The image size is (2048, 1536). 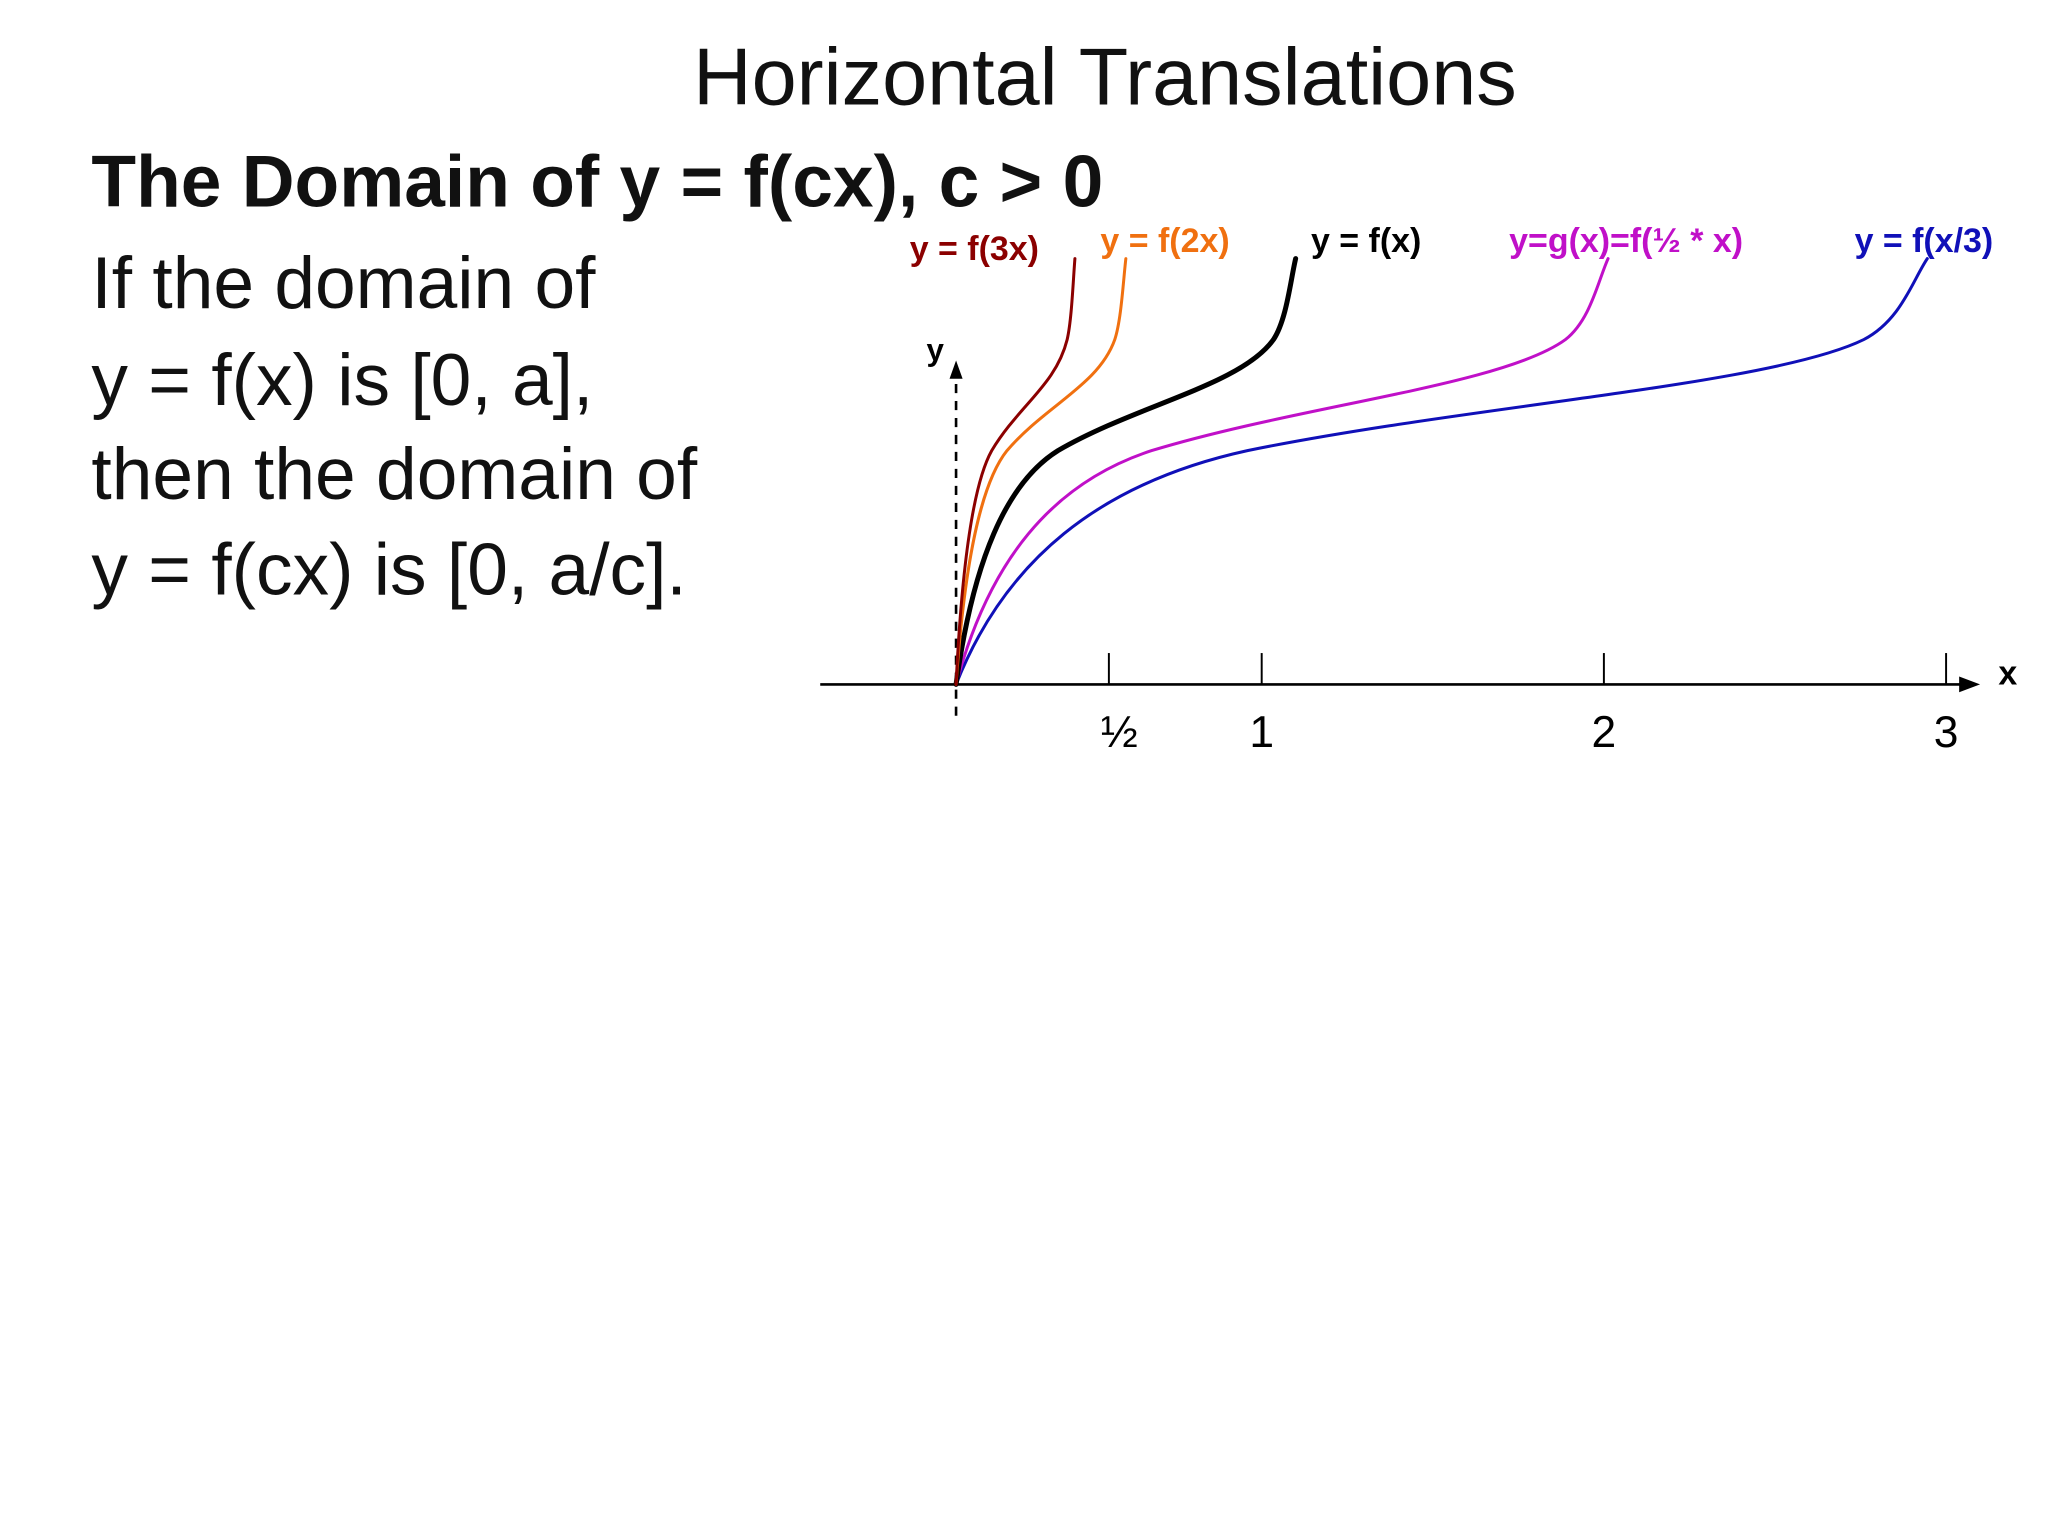 What do you see at coordinates (394, 474) in the screenshot?
I see `body-line: then the domain of` at bounding box center [394, 474].